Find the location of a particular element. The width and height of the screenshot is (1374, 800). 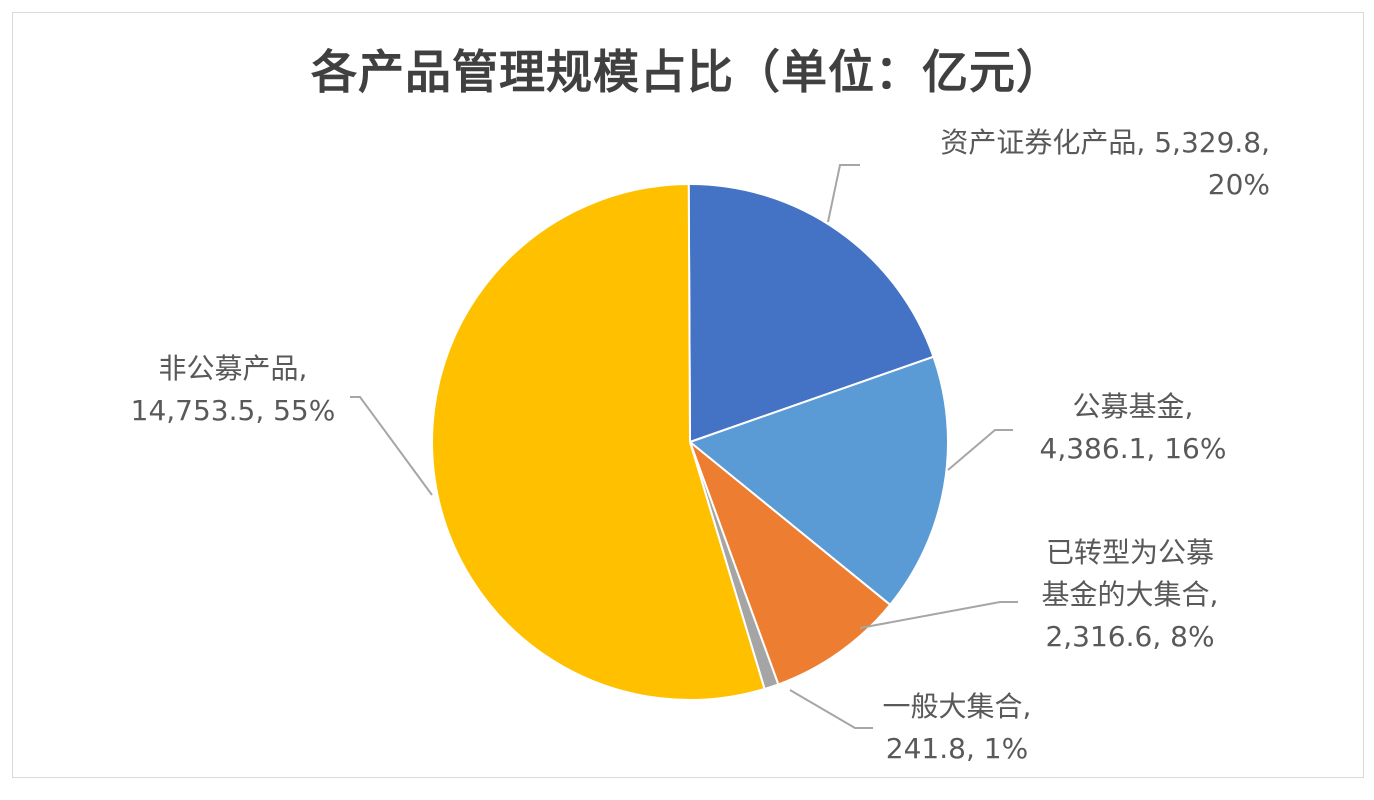

leader-line-abs-products is located at coordinates (843, 193).